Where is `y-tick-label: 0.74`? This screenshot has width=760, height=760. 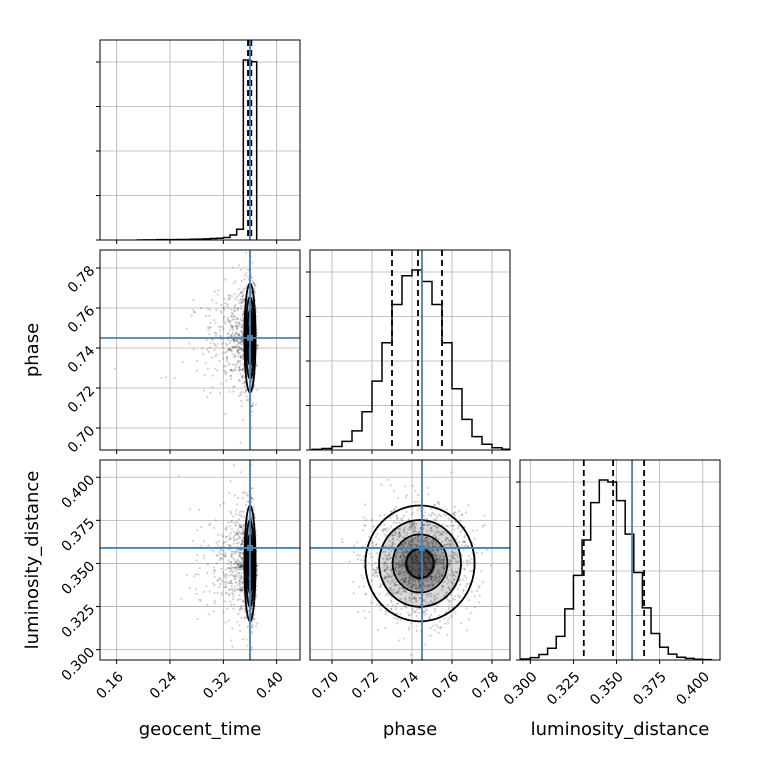
y-tick-label: 0.74 is located at coordinates (81, 359).